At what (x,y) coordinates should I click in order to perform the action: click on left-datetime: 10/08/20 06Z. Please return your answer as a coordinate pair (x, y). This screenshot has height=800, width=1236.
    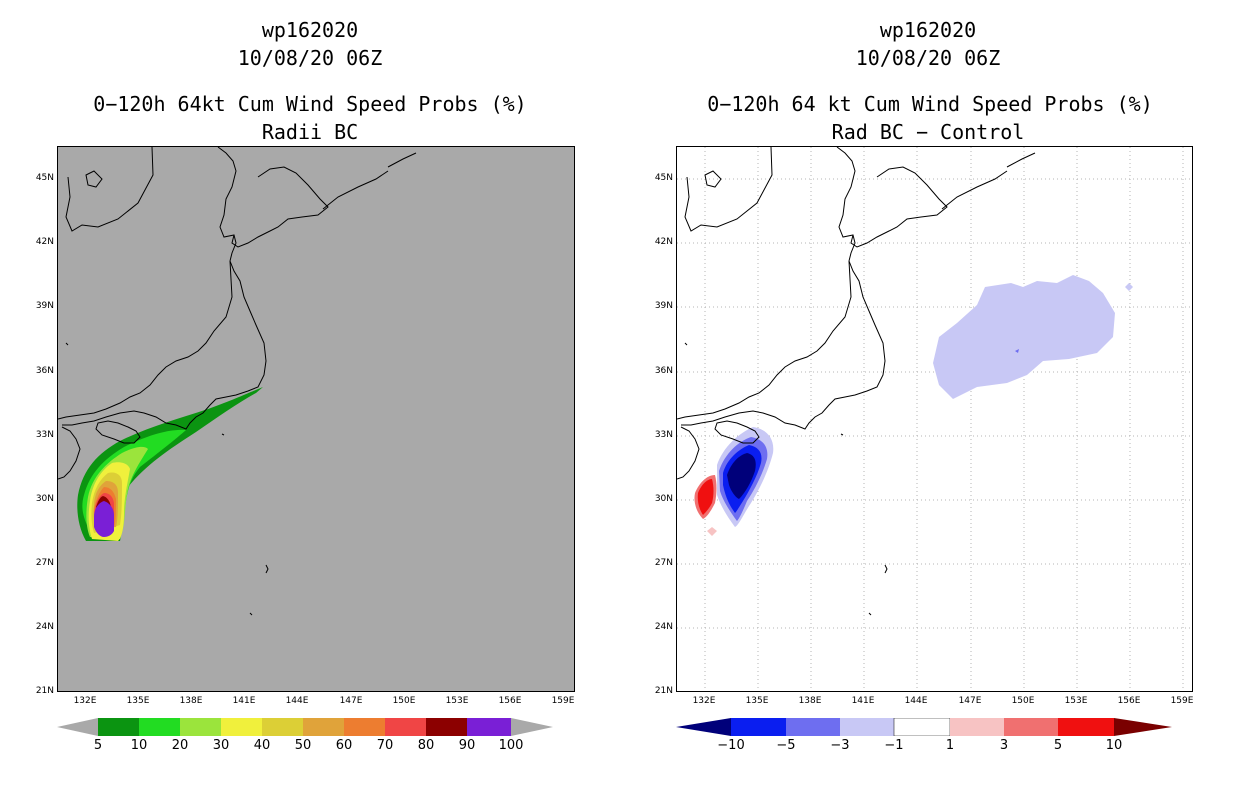
    Looking at the image, I should click on (310, 58).